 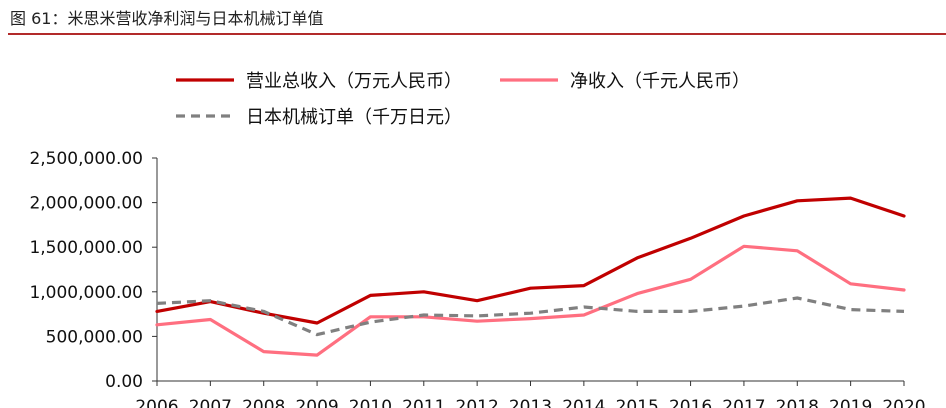 I want to click on x-tick-label: 2009, so click(x=316, y=402).